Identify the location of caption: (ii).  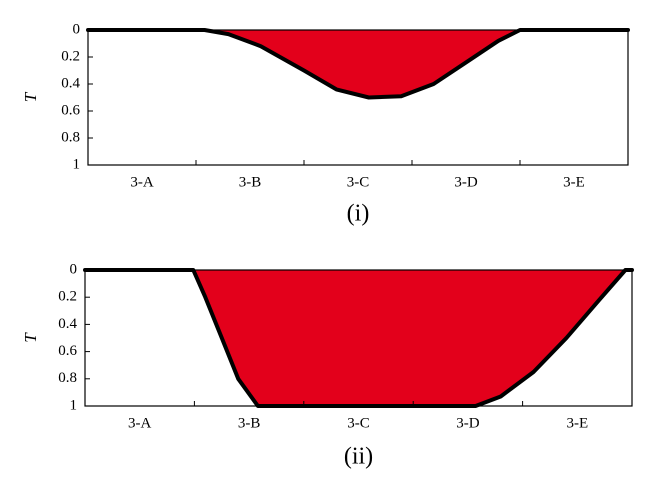
(358, 457).